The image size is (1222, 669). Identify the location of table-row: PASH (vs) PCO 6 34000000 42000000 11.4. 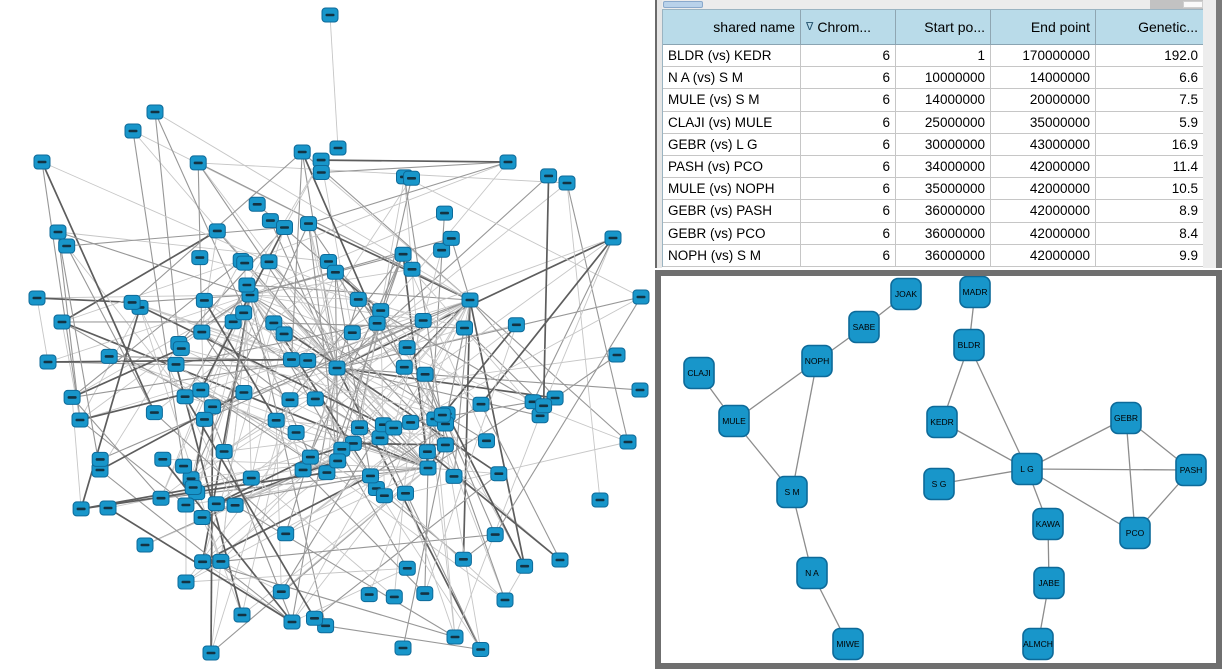
(933, 167).